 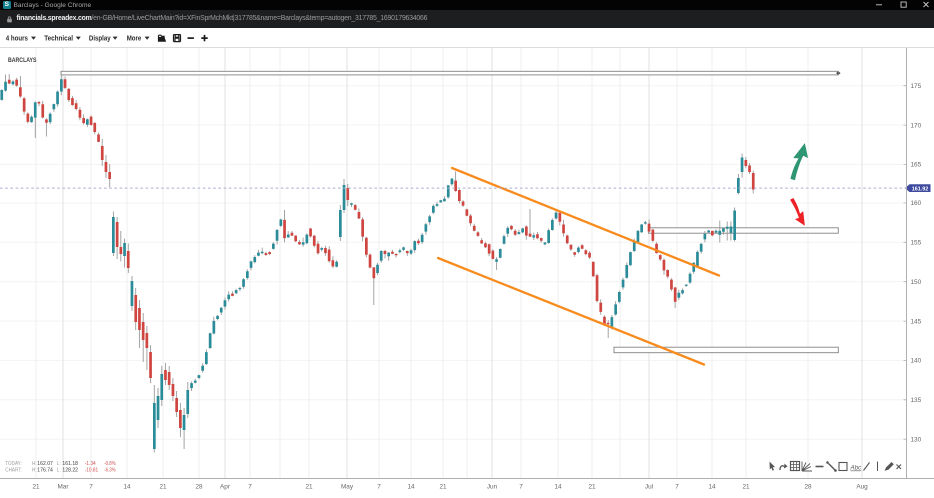 What do you see at coordinates (45, 470) in the screenshot?
I see `svg-text: 176.74` at bounding box center [45, 470].